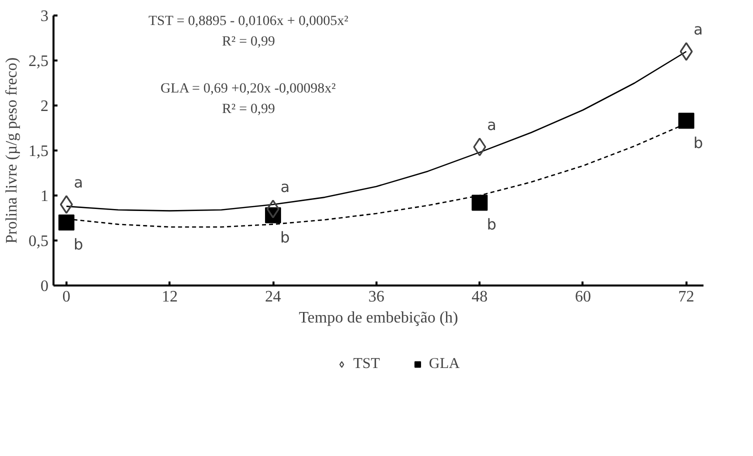  Describe the element at coordinates (38, 151) in the screenshot. I see `y-tick-label: 1,5` at that location.